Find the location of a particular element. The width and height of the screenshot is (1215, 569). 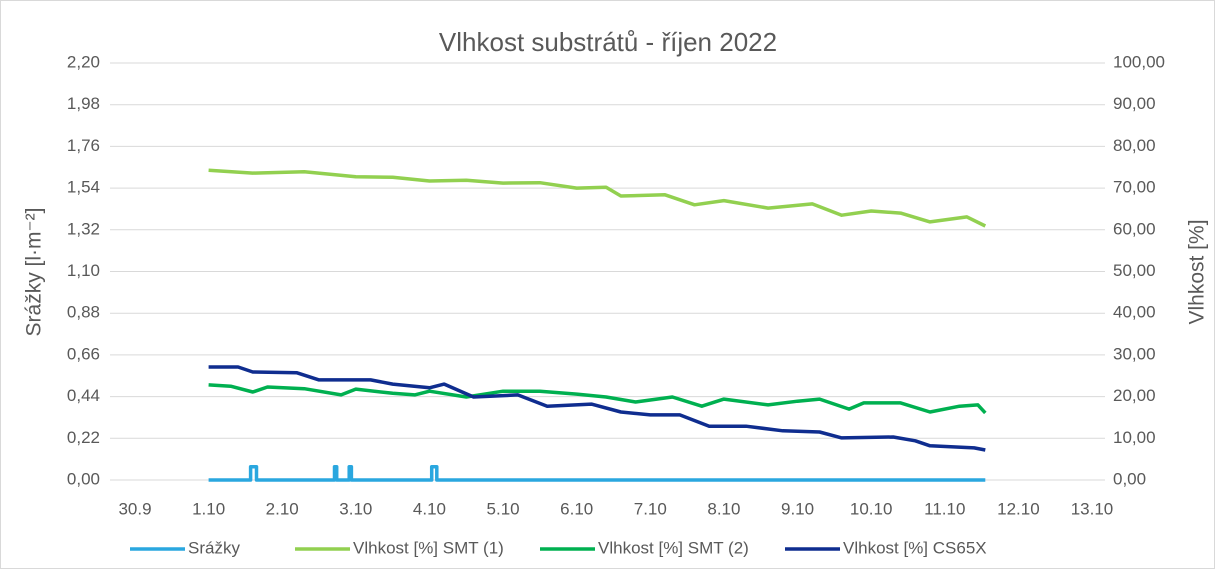

y2-tick-label: 20,00 is located at coordinates (1134, 395).